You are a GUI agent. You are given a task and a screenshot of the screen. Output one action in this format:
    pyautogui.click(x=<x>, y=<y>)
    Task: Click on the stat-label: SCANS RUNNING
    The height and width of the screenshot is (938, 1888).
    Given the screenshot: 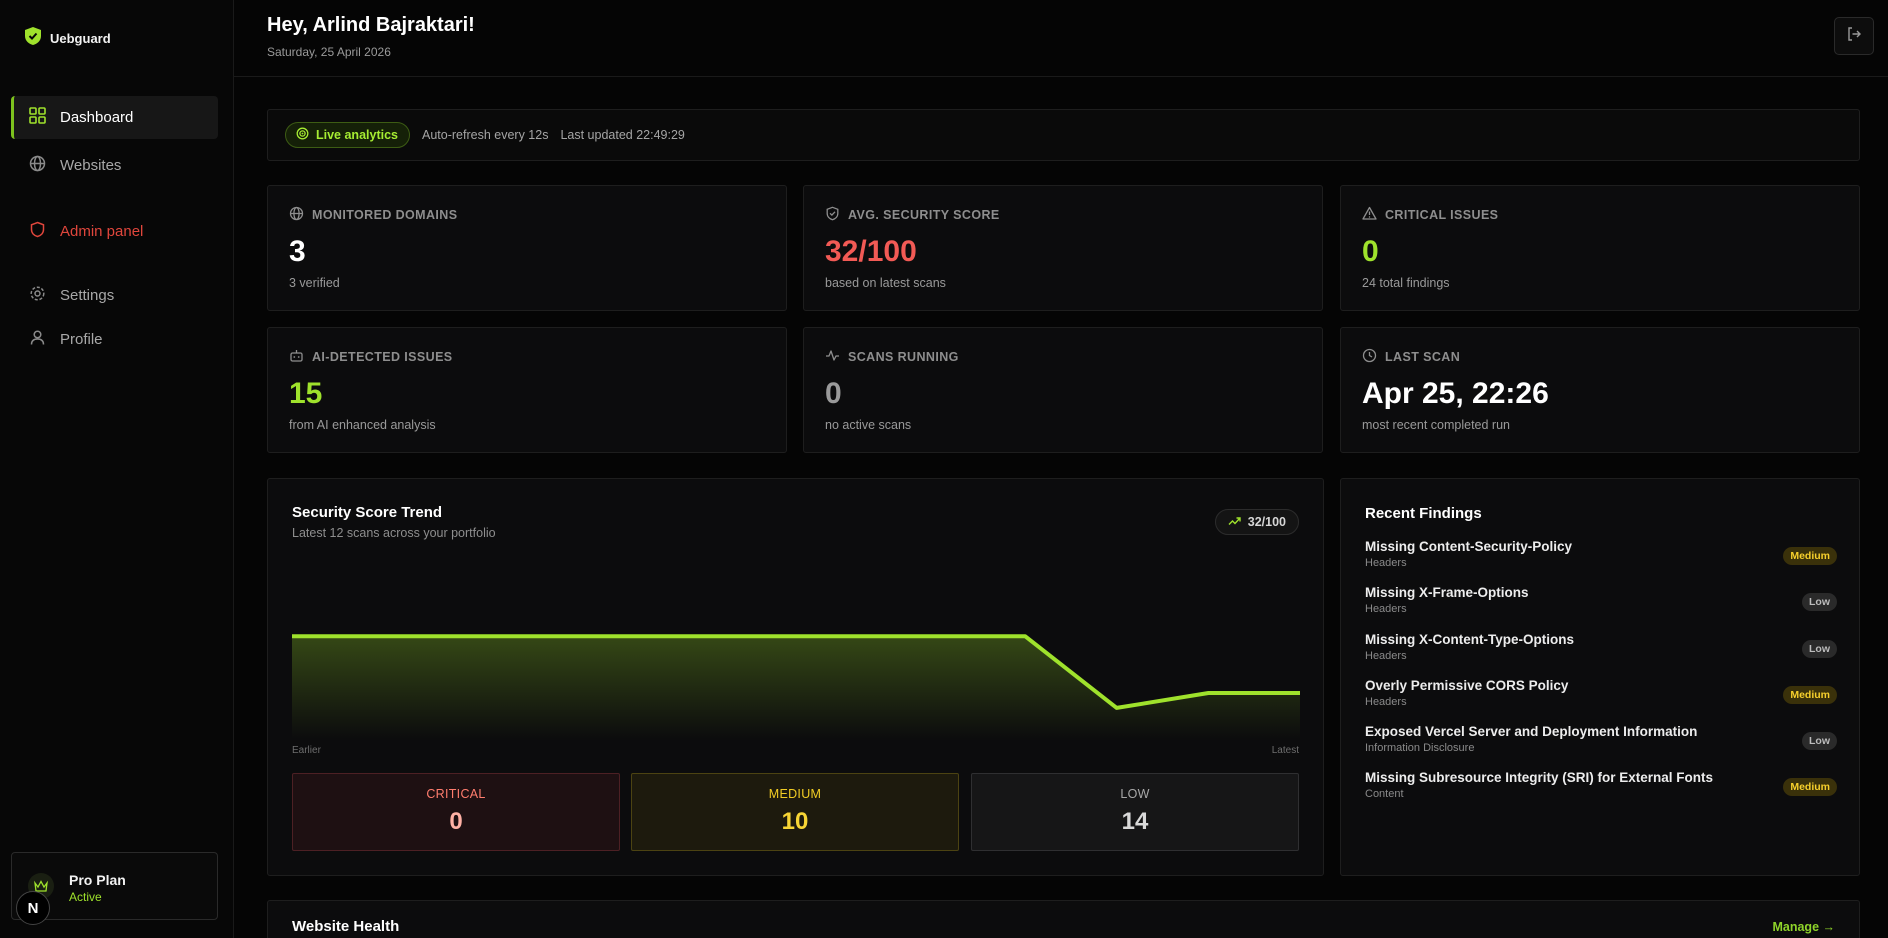 What is the action you would take?
    pyautogui.click(x=903, y=357)
    